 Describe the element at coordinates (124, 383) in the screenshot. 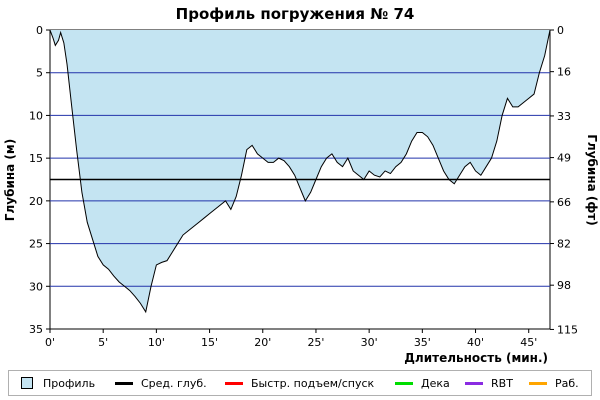

I see `legend-swatch-avg-depth` at that location.